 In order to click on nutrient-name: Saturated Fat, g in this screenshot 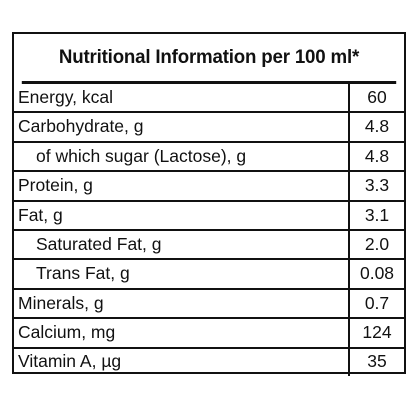, I will do `click(182, 245)`.